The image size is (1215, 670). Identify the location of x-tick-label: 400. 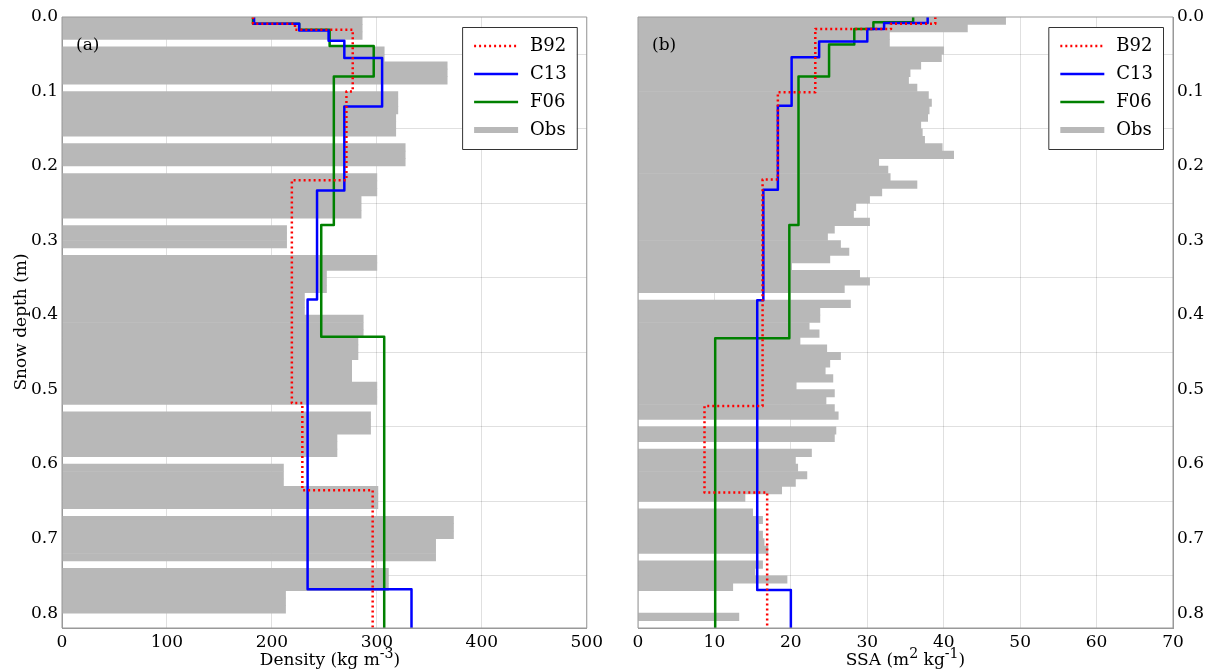
(482, 640).